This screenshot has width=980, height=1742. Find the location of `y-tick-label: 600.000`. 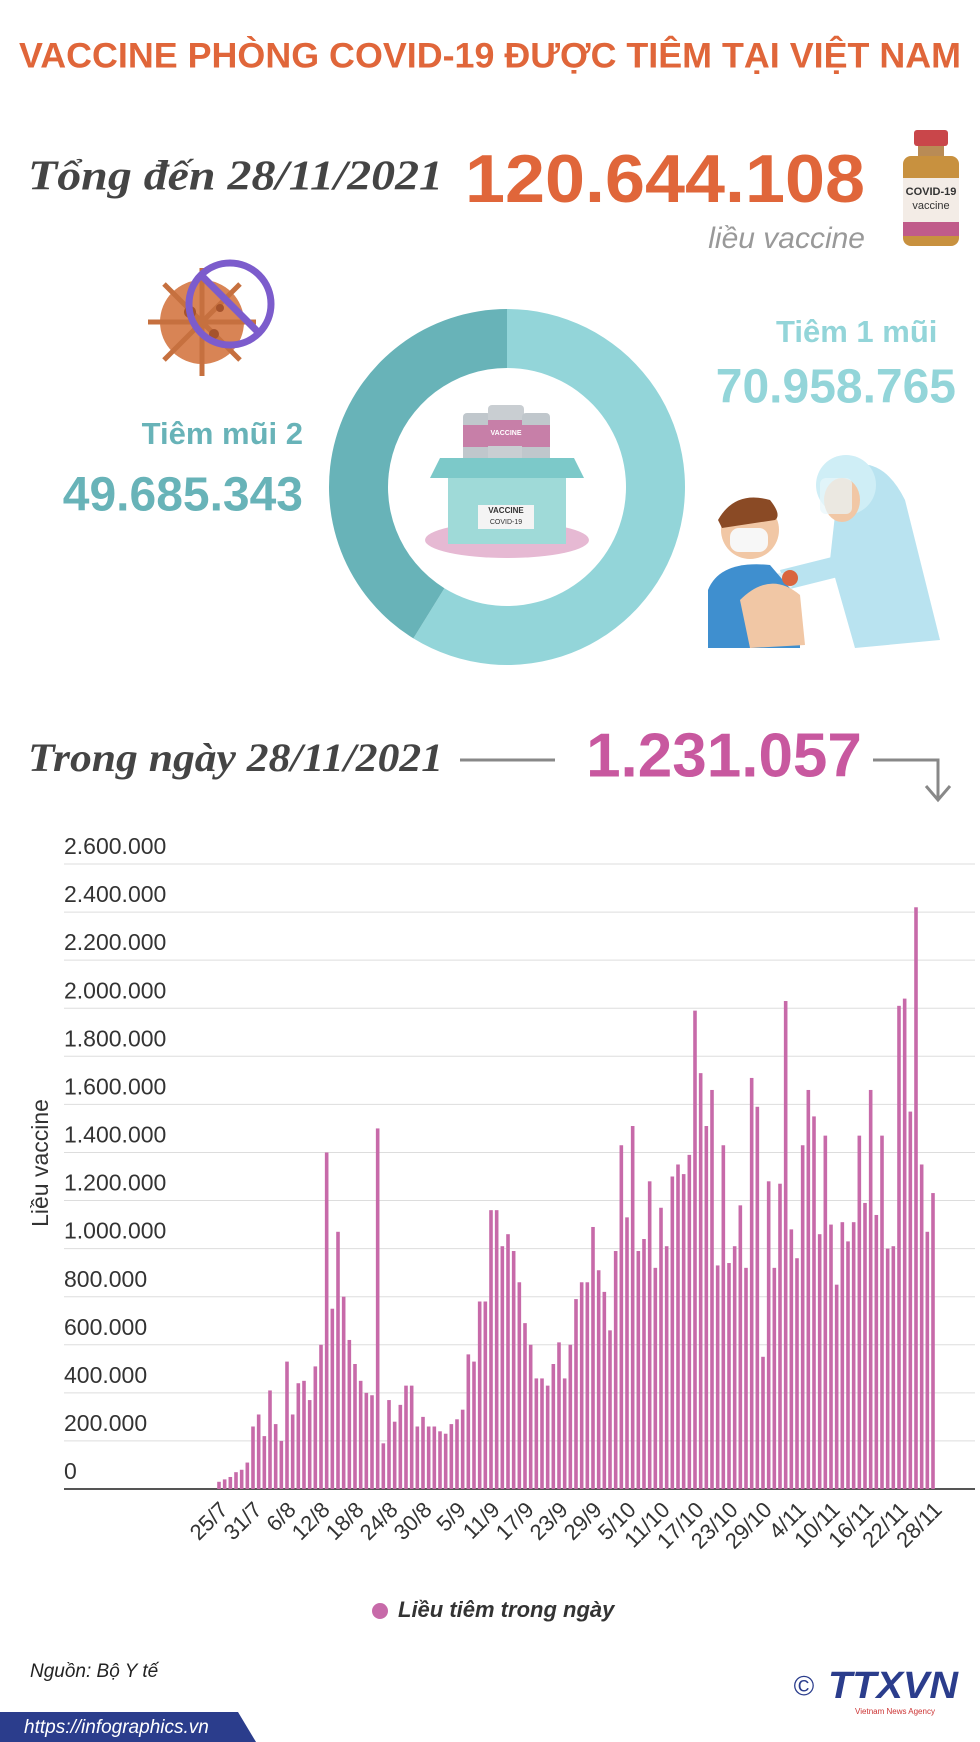

y-tick-label: 600.000 is located at coordinates (105, 1327).